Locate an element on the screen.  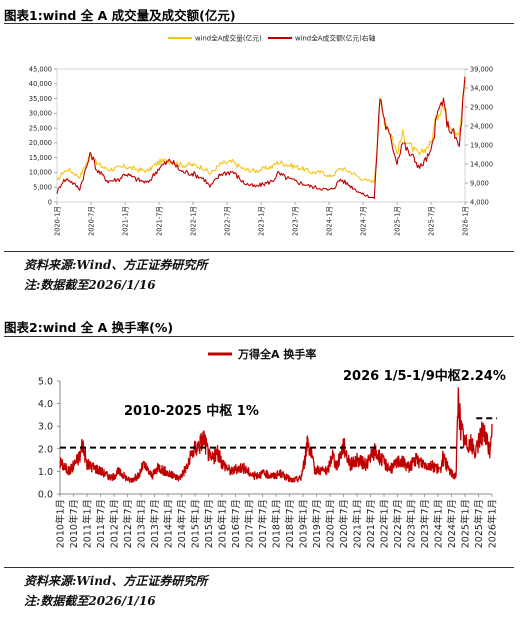
legend-rate-label: 万得全A 换手率 is located at coordinates (276, 354).